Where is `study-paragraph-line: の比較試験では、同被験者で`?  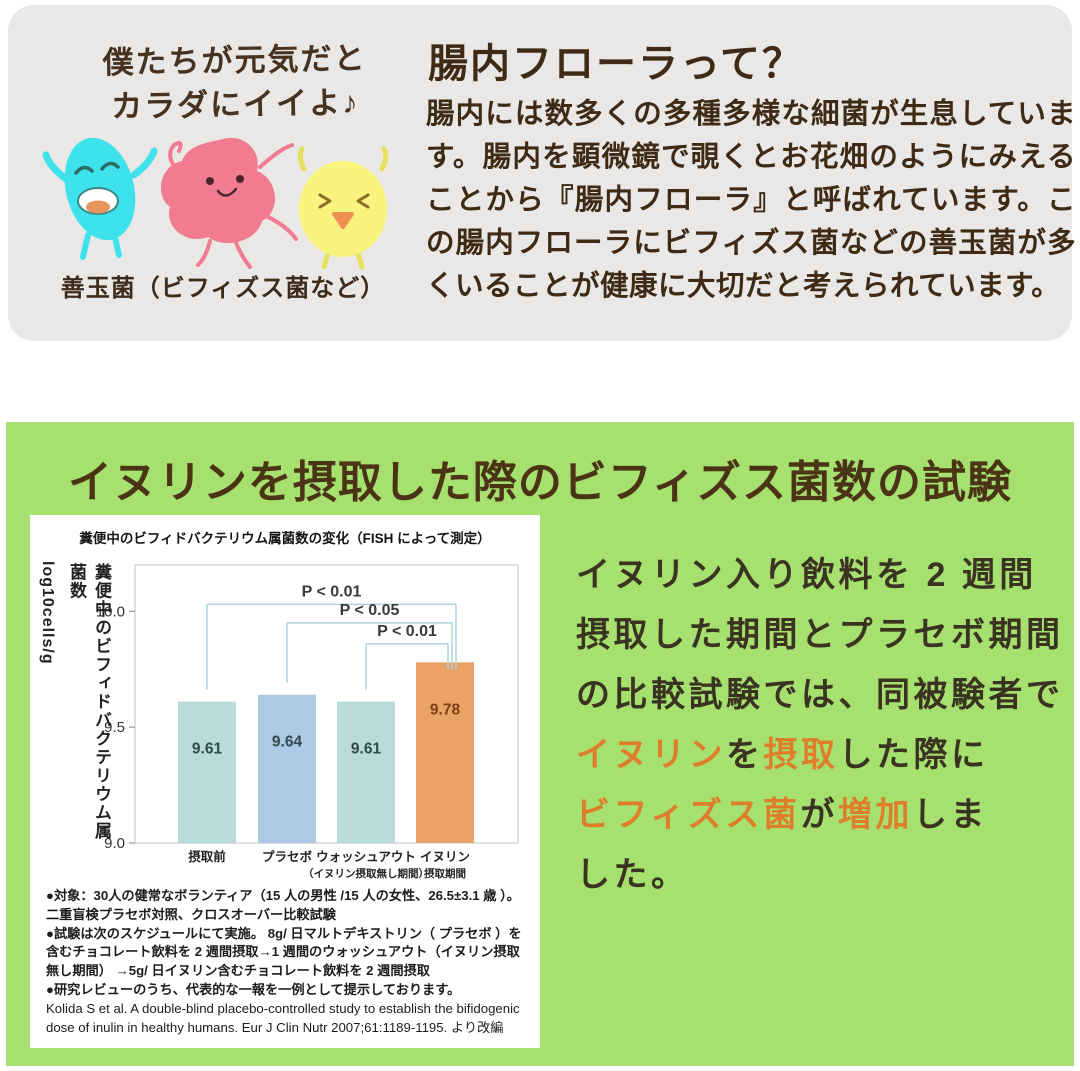 study-paragraph-line: の比較試験では、同被験者で is located at coordinates (820, 695).